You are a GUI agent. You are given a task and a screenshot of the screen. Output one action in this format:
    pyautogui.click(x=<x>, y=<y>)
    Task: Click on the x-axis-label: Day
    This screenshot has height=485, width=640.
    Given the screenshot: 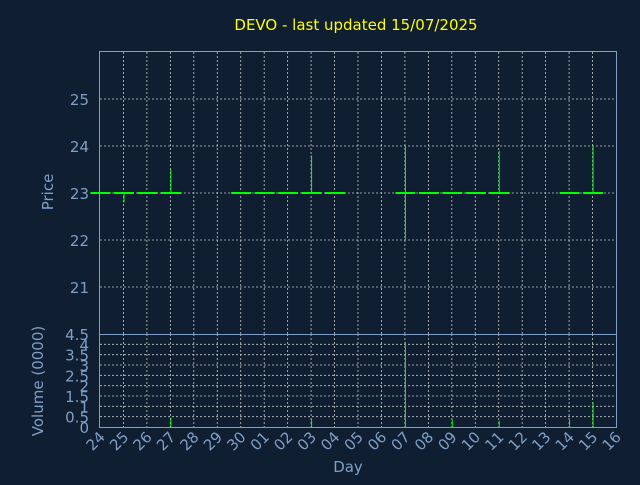 What is the action you would take?
    pyautogui.click(x=348, y=467)
    